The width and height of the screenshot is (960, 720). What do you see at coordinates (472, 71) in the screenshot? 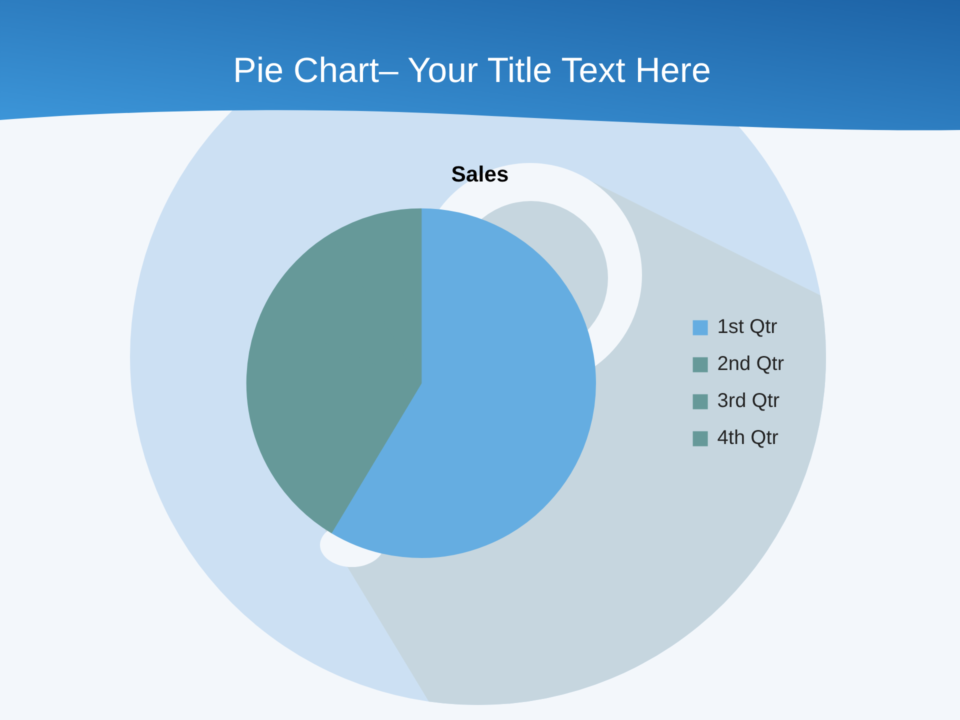
I see `chart-title: Pie Chart– Your Title Text Here` at bounding box center [472, 71].